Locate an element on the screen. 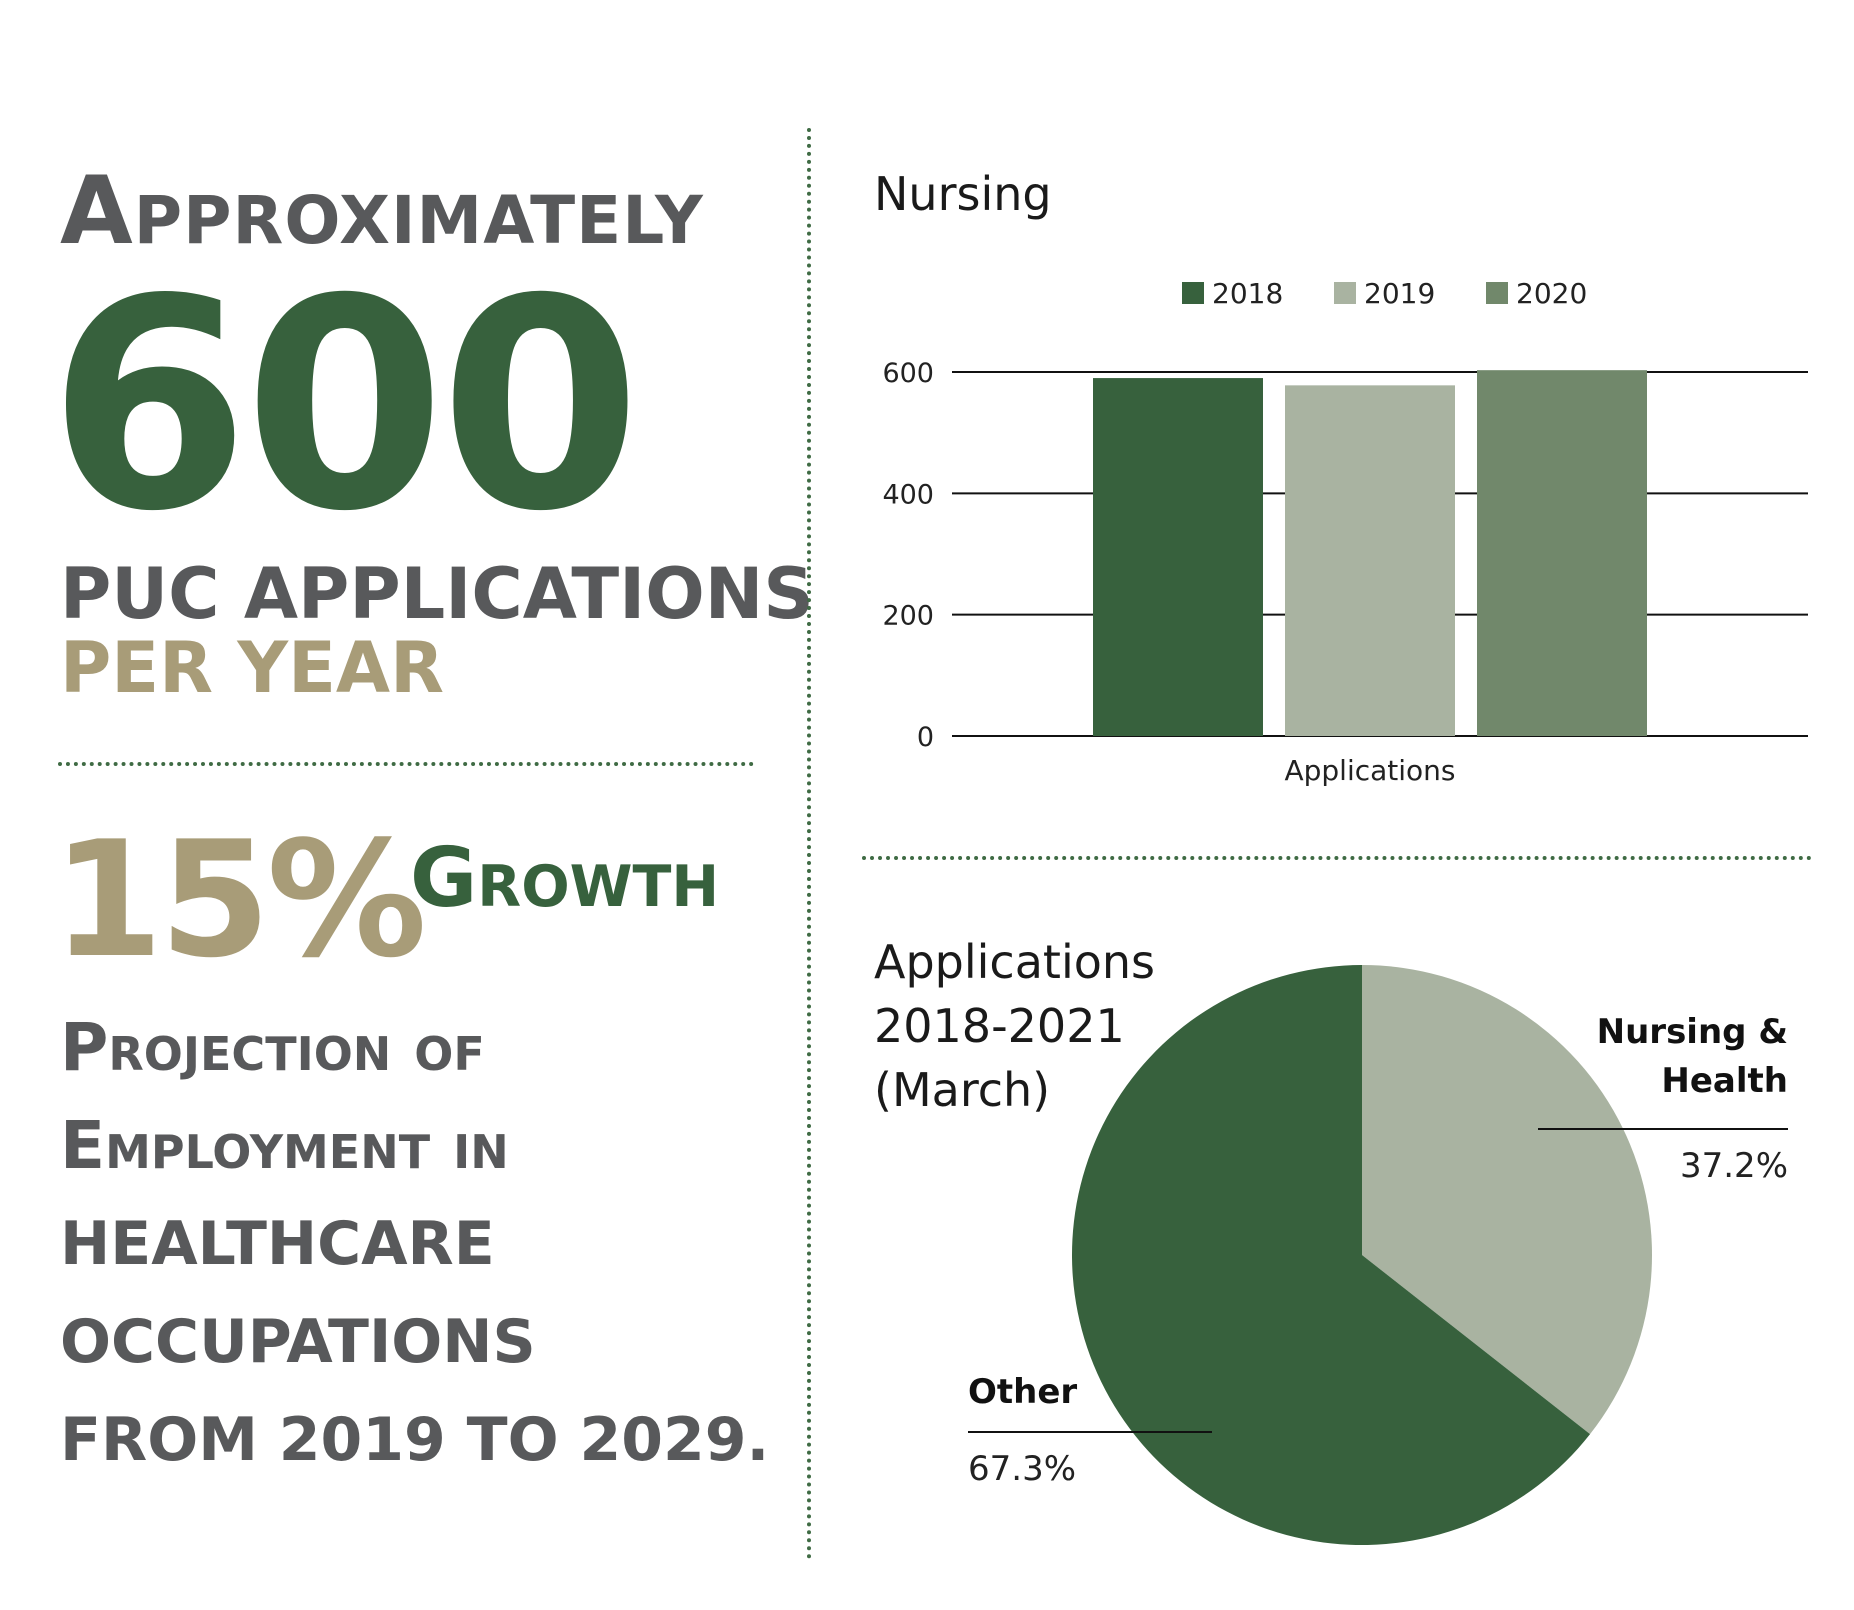  y-tick-label-400: 400 is located at coordinates (908, 494).